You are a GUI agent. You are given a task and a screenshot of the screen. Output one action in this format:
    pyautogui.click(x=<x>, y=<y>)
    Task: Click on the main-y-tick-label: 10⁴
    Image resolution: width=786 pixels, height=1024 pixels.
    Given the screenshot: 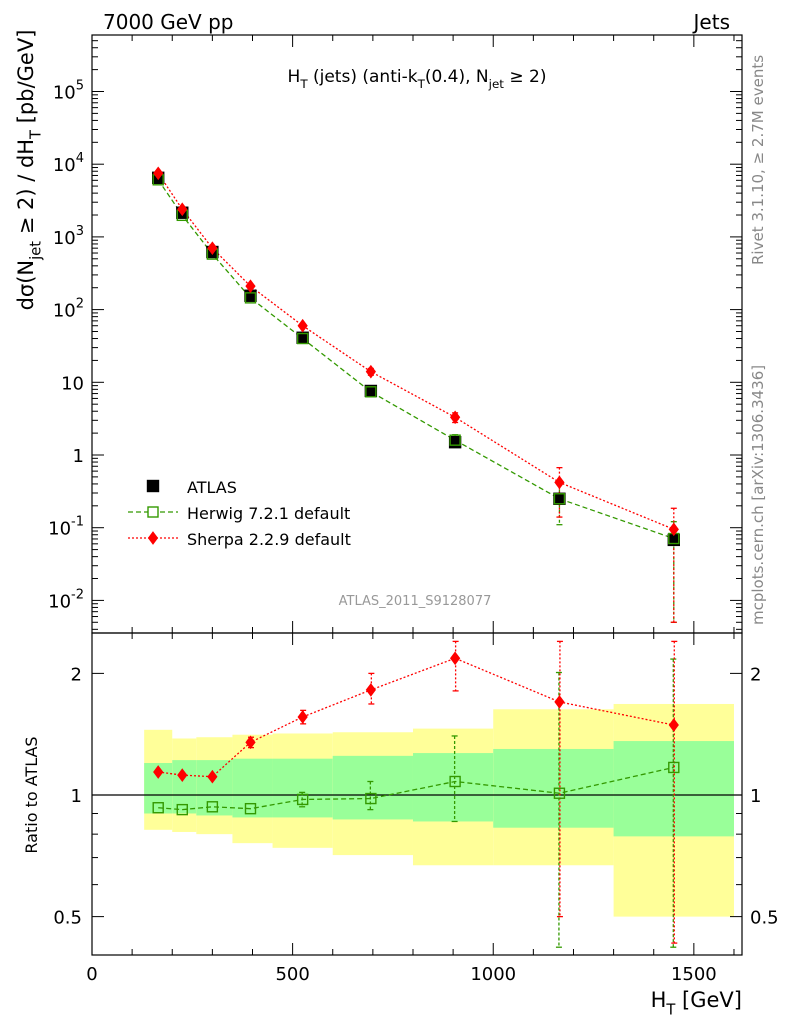 What is the action you would take?
    pyautogui.click(x=68, y=163)
    